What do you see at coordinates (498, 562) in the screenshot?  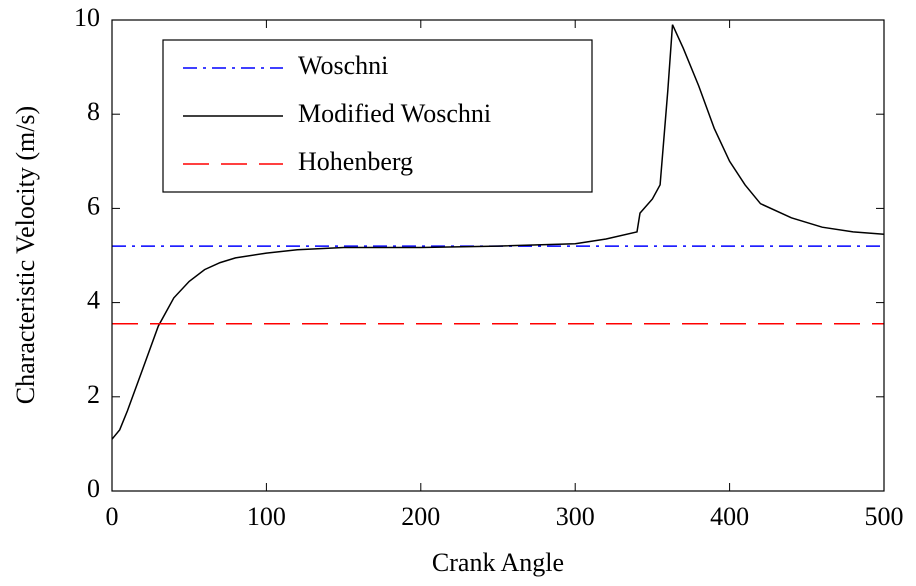 I see `x-axis-label: Crank Angle` at bounding box center [498, 562].